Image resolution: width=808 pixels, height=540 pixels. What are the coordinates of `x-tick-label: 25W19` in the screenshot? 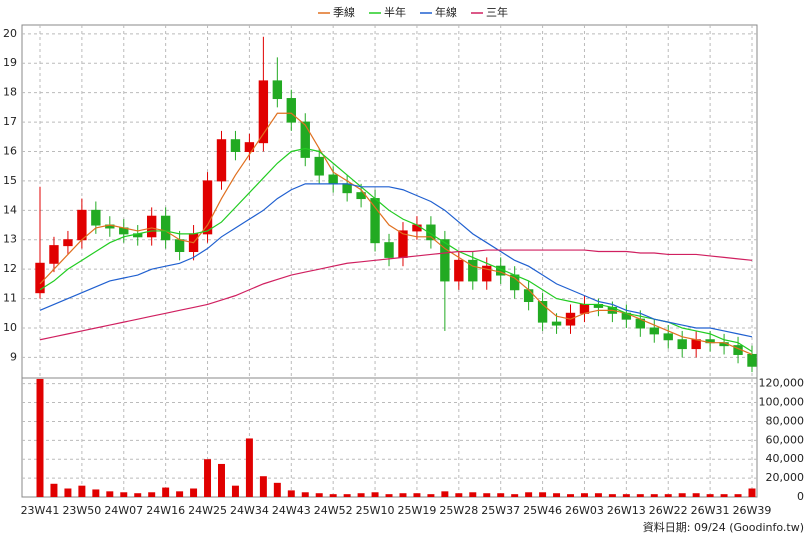 It's located at (417, 510).